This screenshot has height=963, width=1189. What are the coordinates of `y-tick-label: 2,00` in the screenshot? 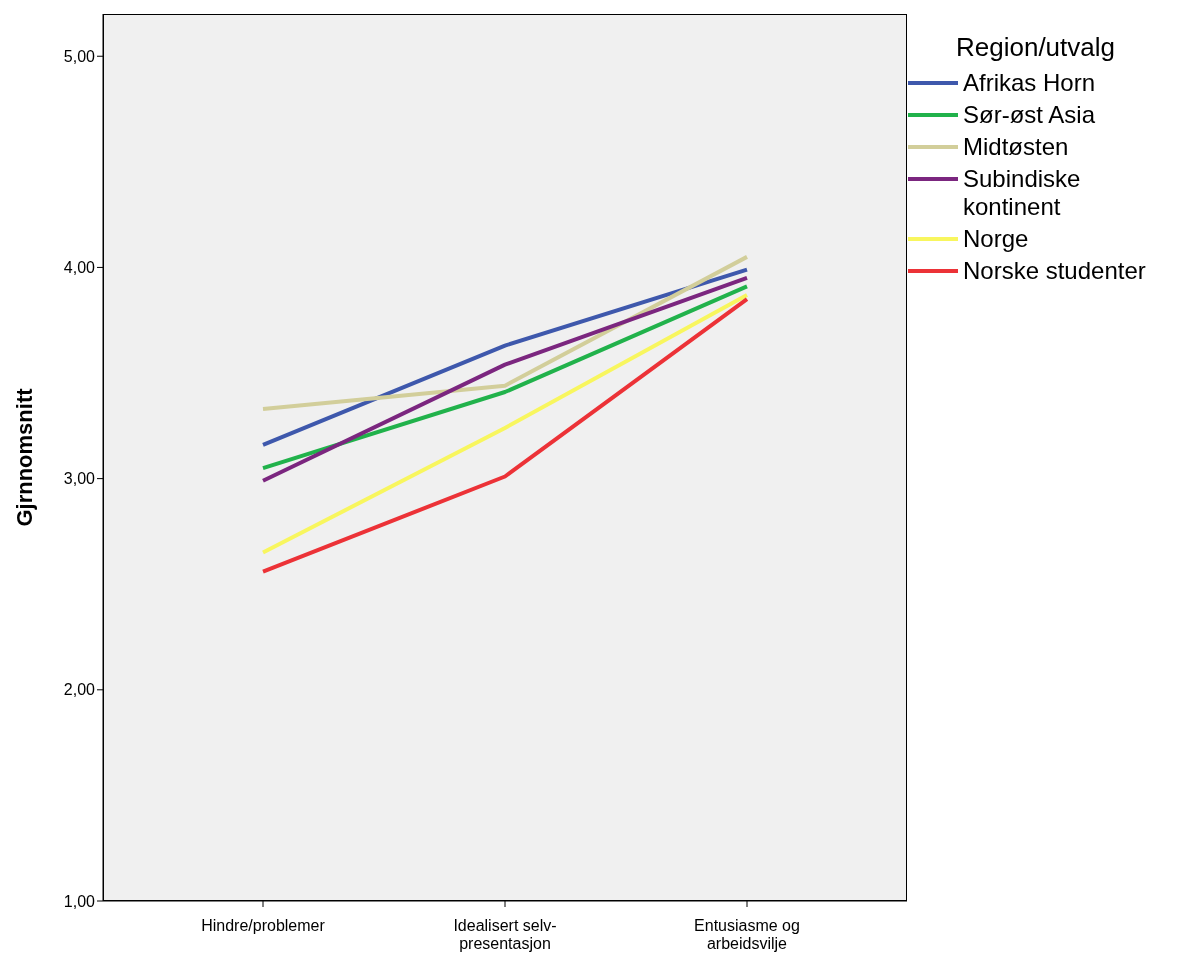 It's located at (79, 690).